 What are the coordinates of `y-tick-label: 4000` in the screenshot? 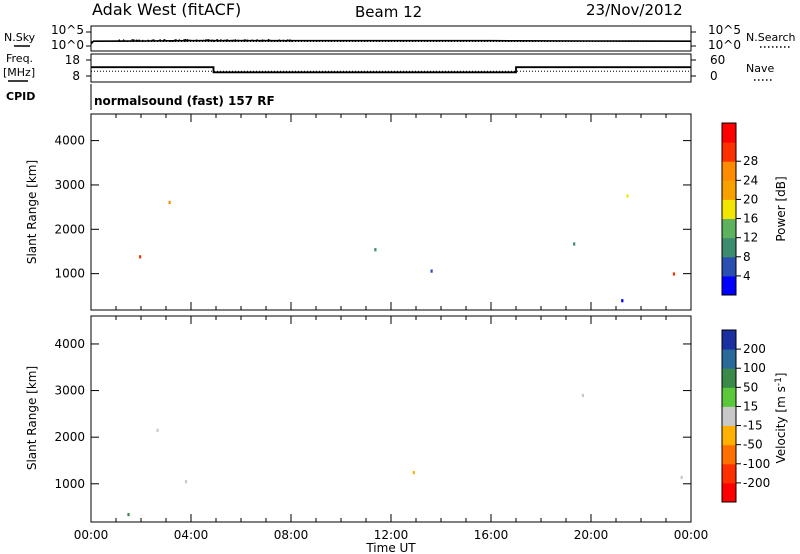 It's located at (69, 141).